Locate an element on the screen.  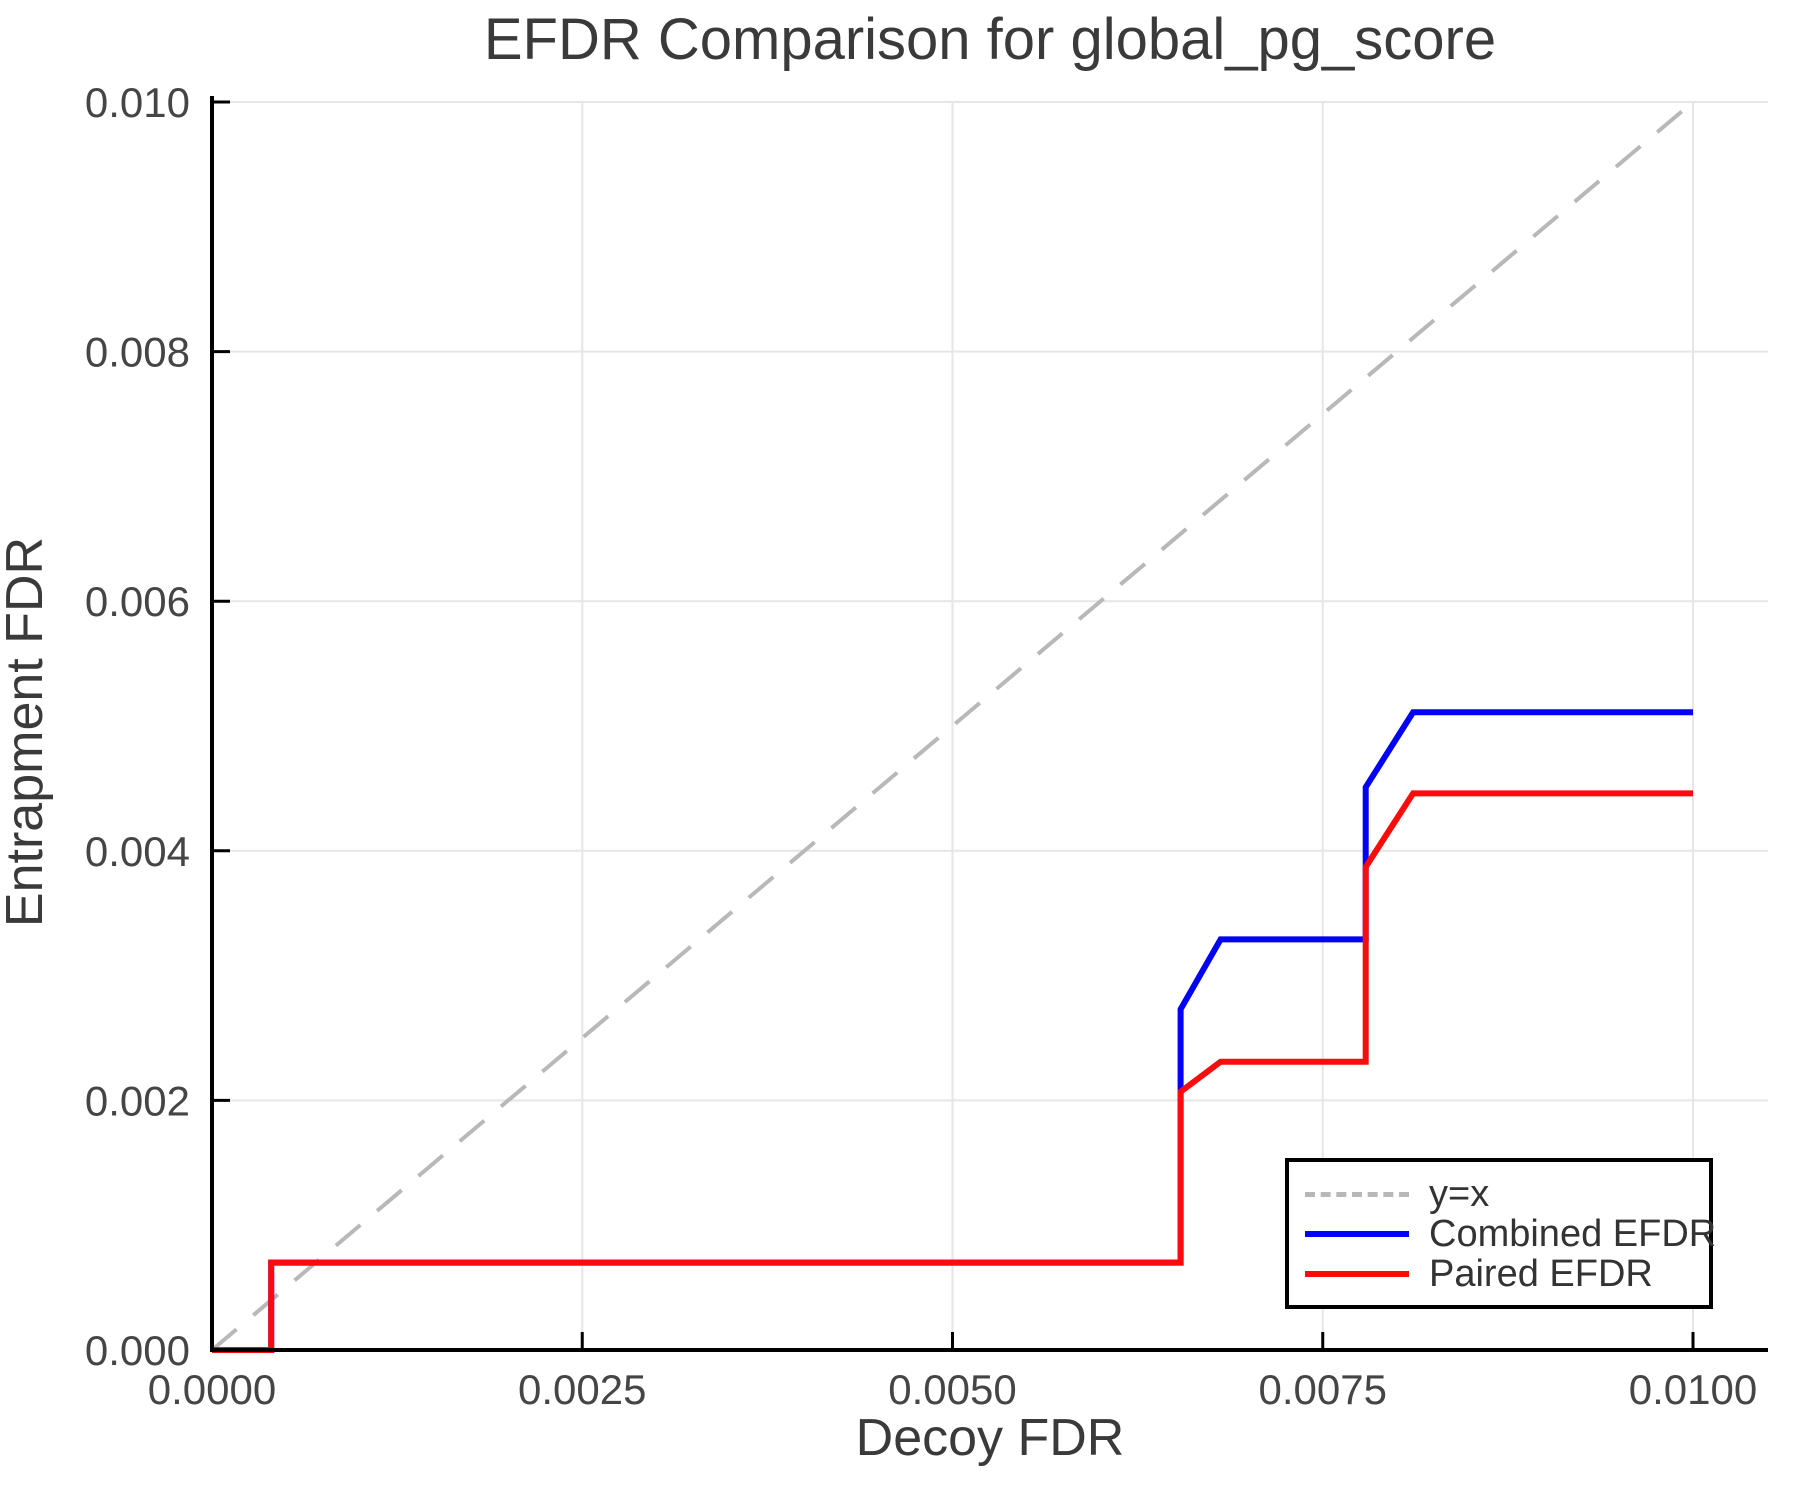
legend-label: Combined EFDR is located at coordinates (1573, 1234).